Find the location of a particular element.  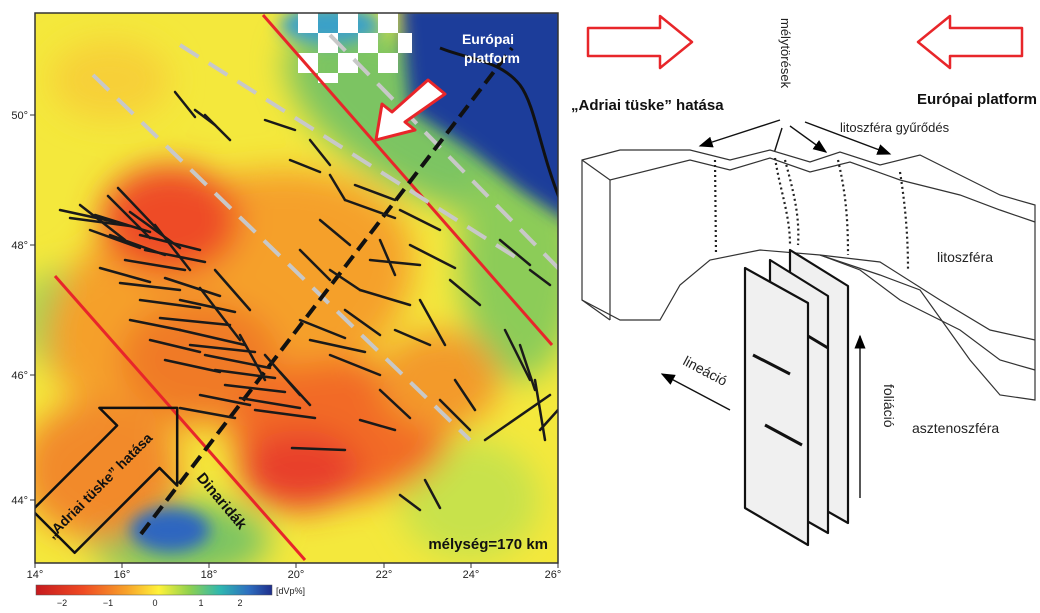

colorbar-tick: 1 is located at coordinates (200, 603).